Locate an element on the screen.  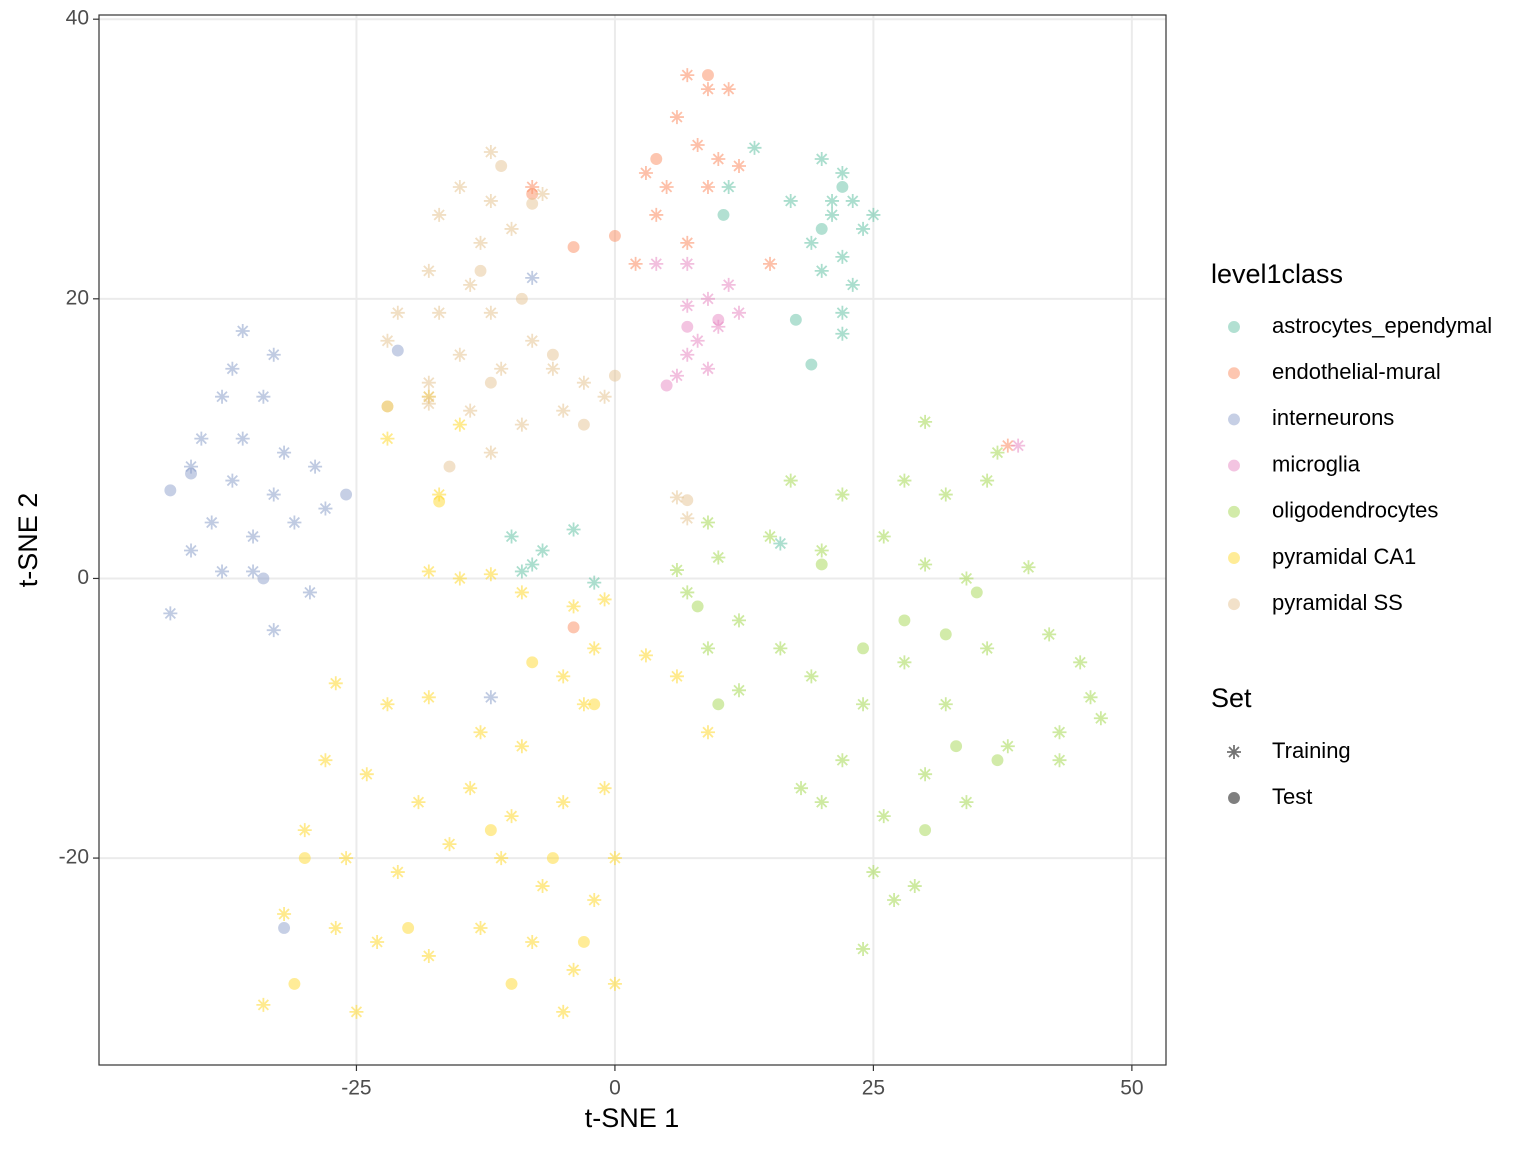
legend-label: microglia is located at coordinates (1316, 463).